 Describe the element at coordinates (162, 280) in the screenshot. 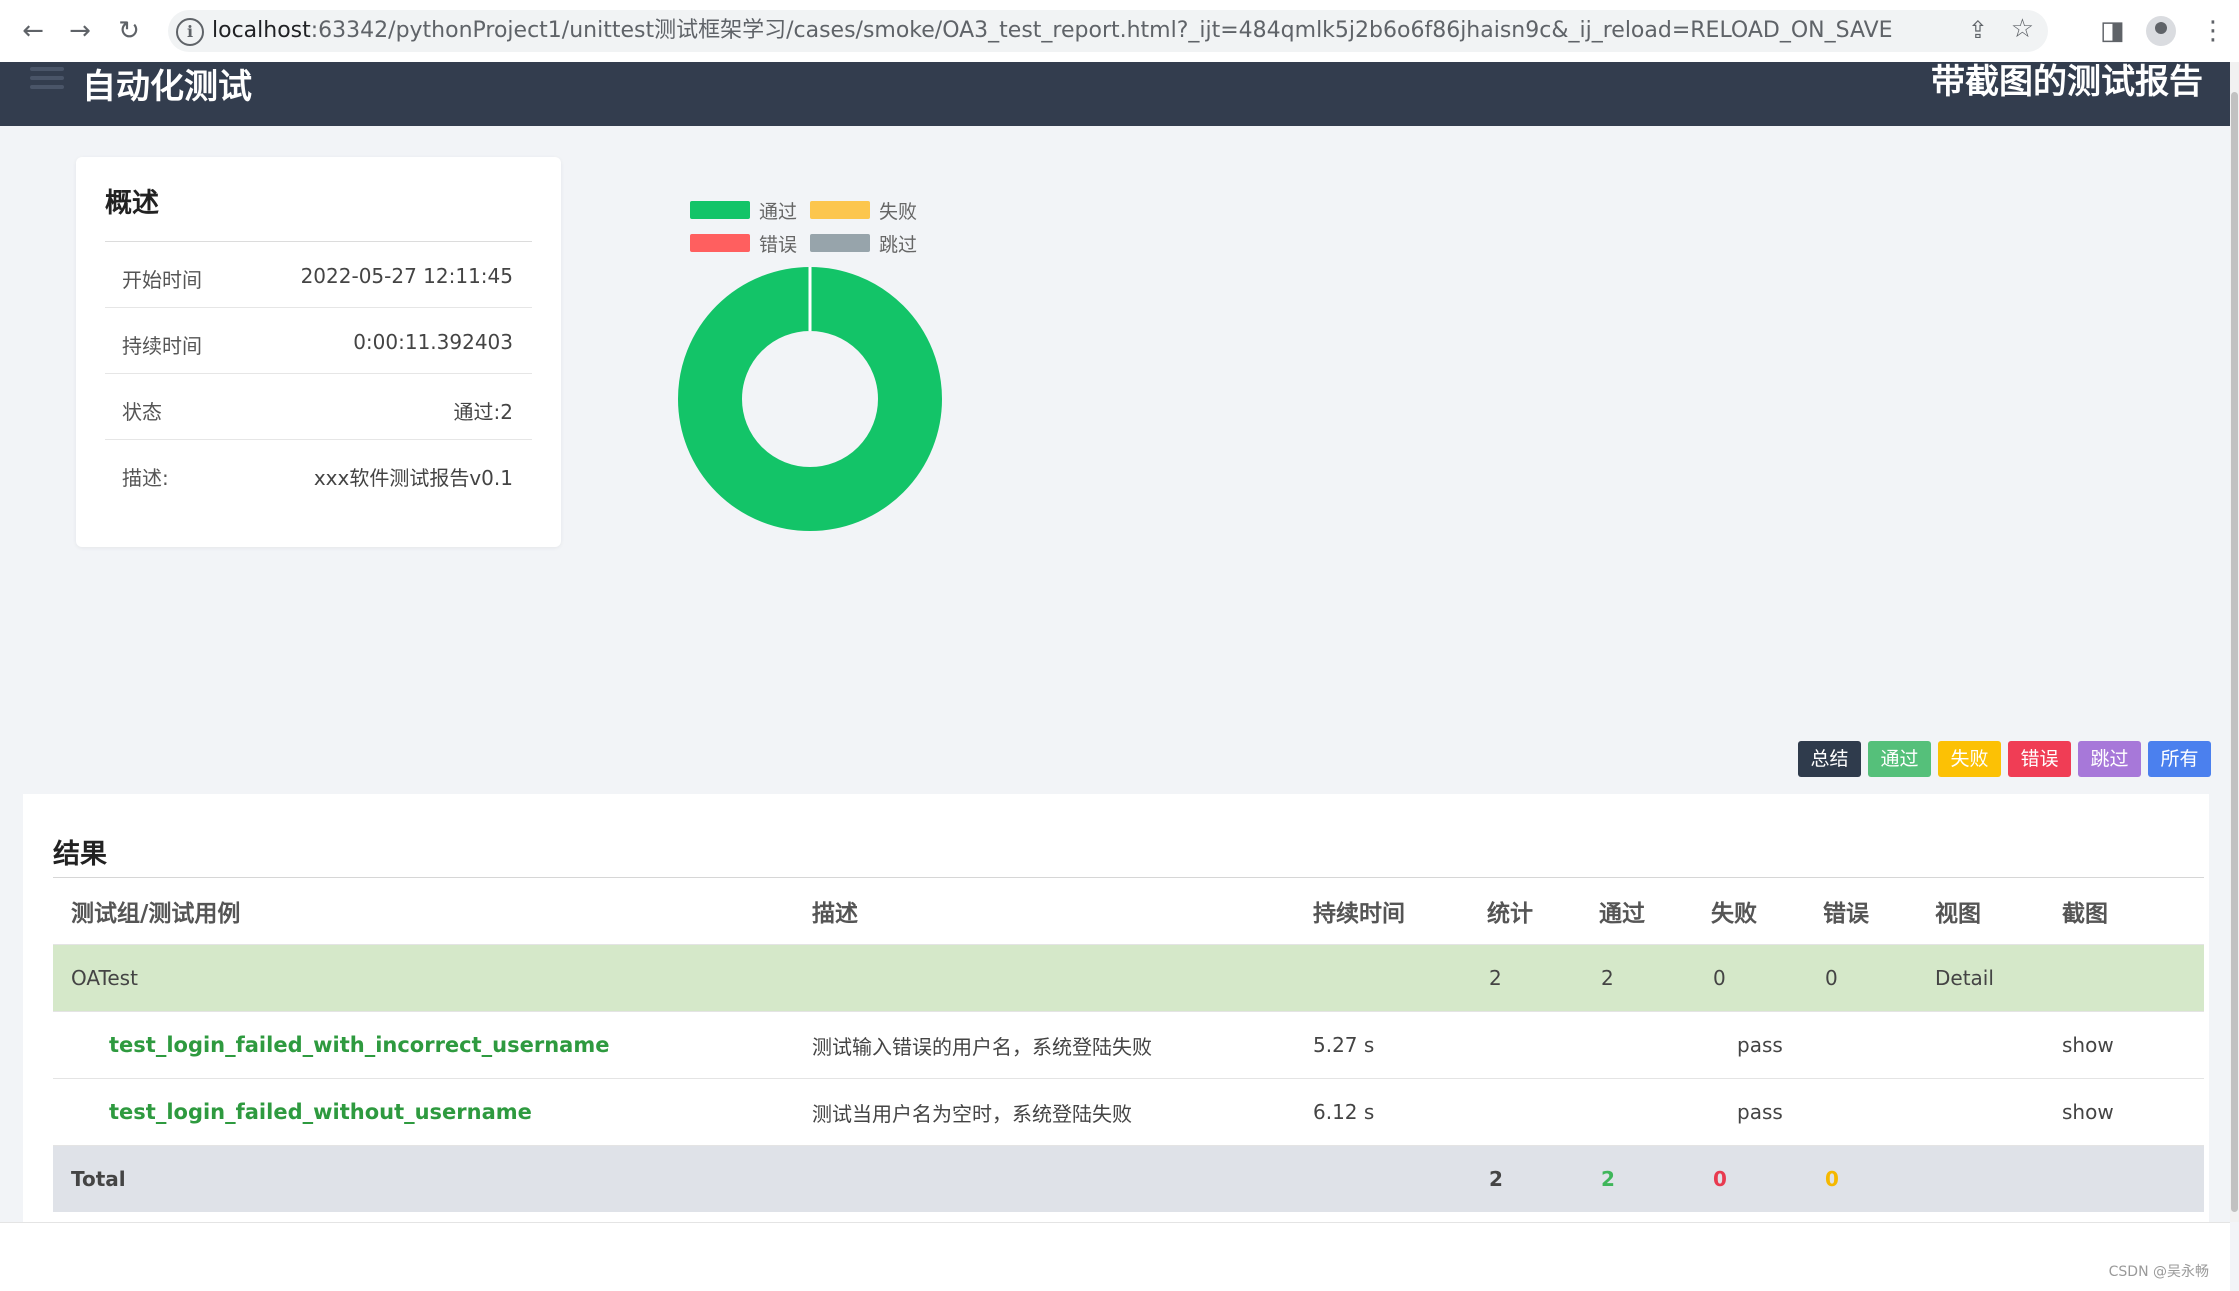

I see `summary-label: 开始时间` at that location.